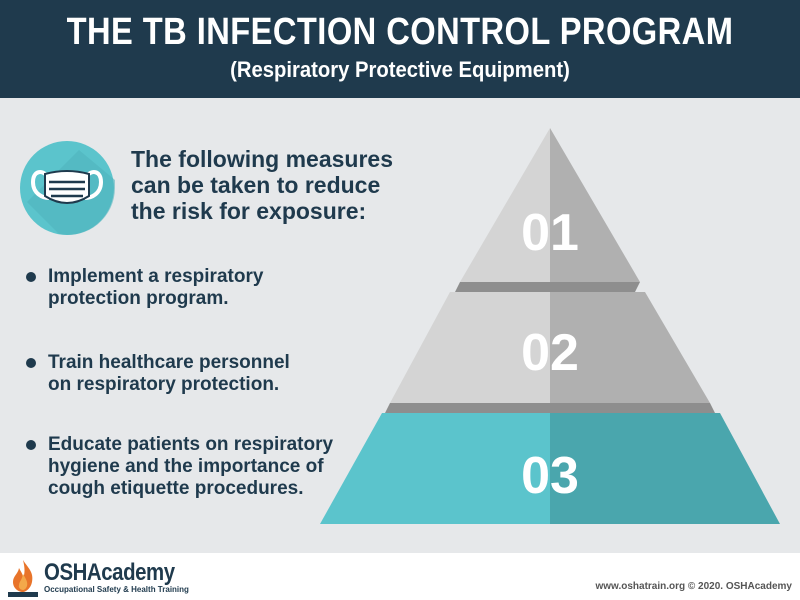 This screenshot has width=800, height=600. Describe the element at coordinates (505, 205) in the screenshot. I see `pyramid-level-1-left` at that location.